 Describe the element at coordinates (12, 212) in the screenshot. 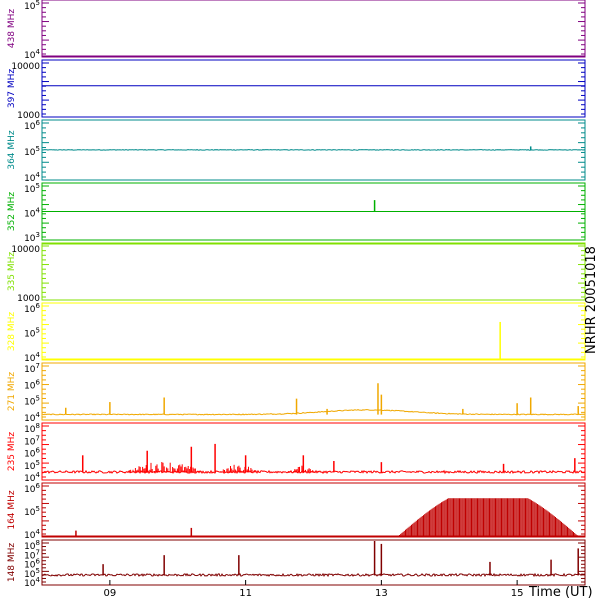

I see `panel-name: 352 MHz` at that location.